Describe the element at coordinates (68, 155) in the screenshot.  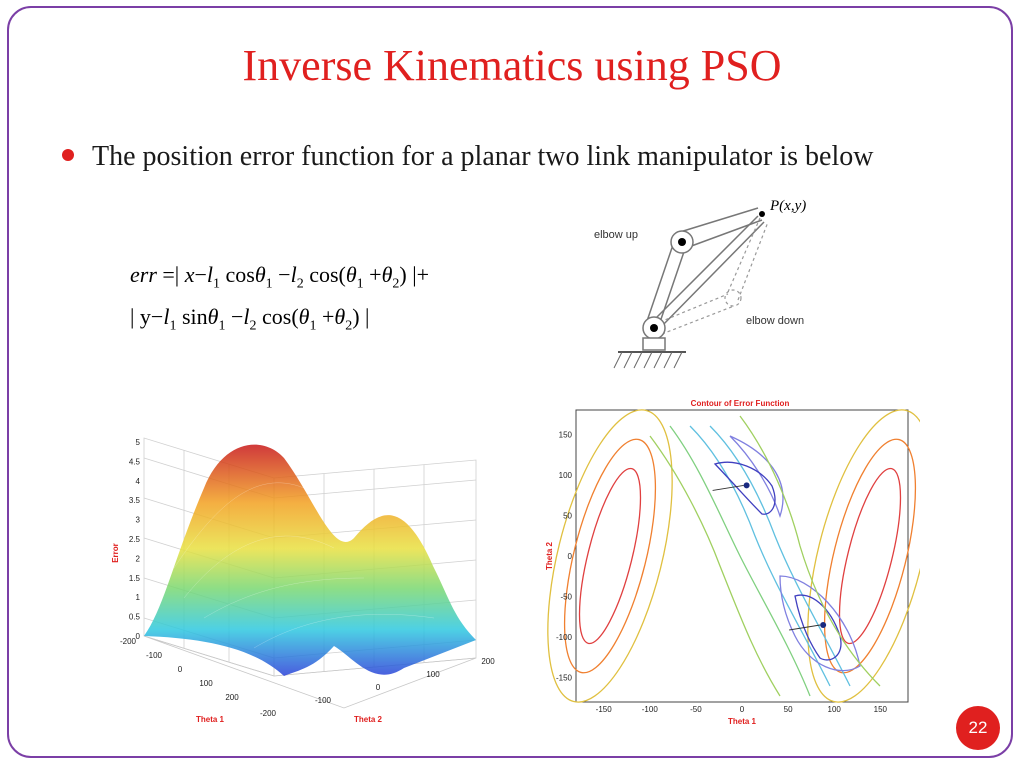
I see `bullet-icon` at that location.